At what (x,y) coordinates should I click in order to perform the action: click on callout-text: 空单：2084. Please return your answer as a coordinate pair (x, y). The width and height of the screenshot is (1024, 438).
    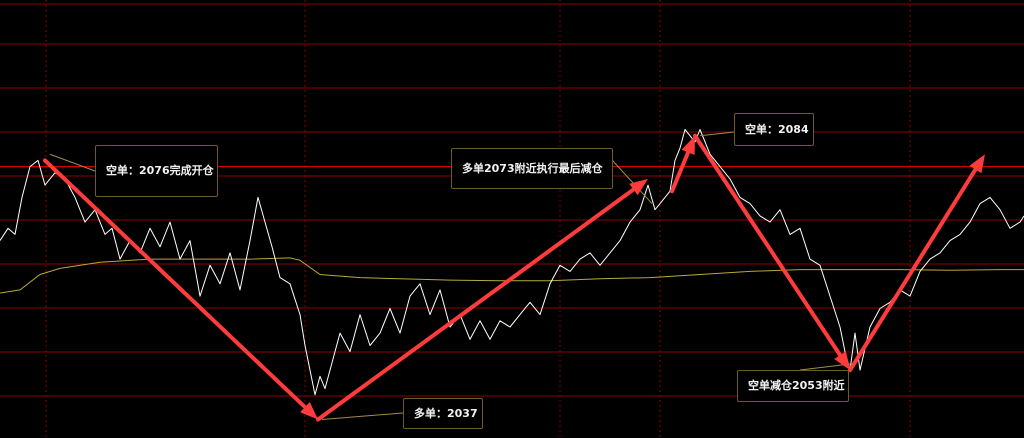
    Looking at the image, I should click on (777, 129).